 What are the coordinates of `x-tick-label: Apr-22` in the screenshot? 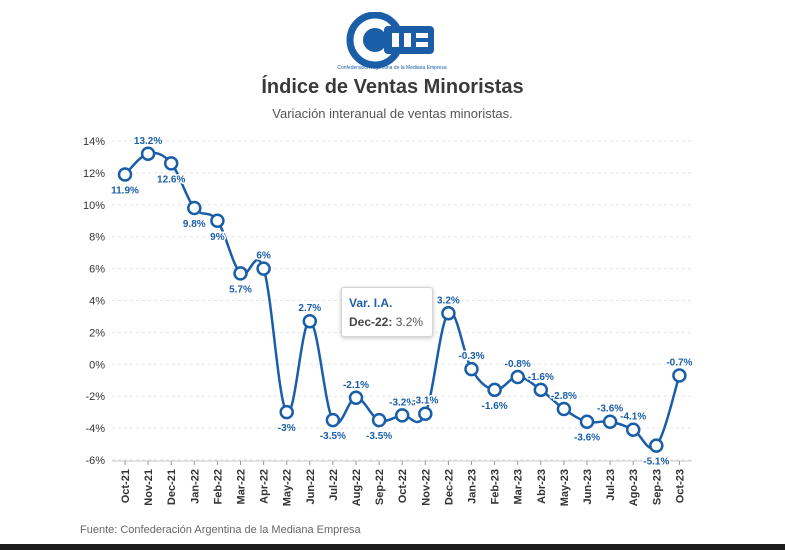 It's located at (265, 486).